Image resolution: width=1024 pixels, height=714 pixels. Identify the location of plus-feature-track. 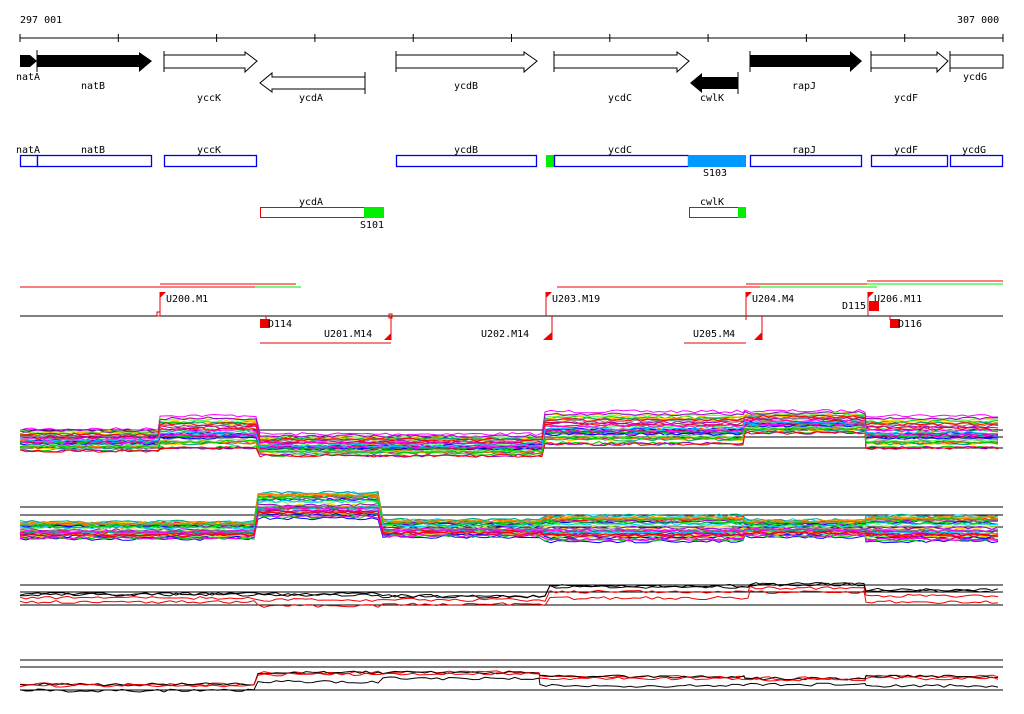
(511, 161).